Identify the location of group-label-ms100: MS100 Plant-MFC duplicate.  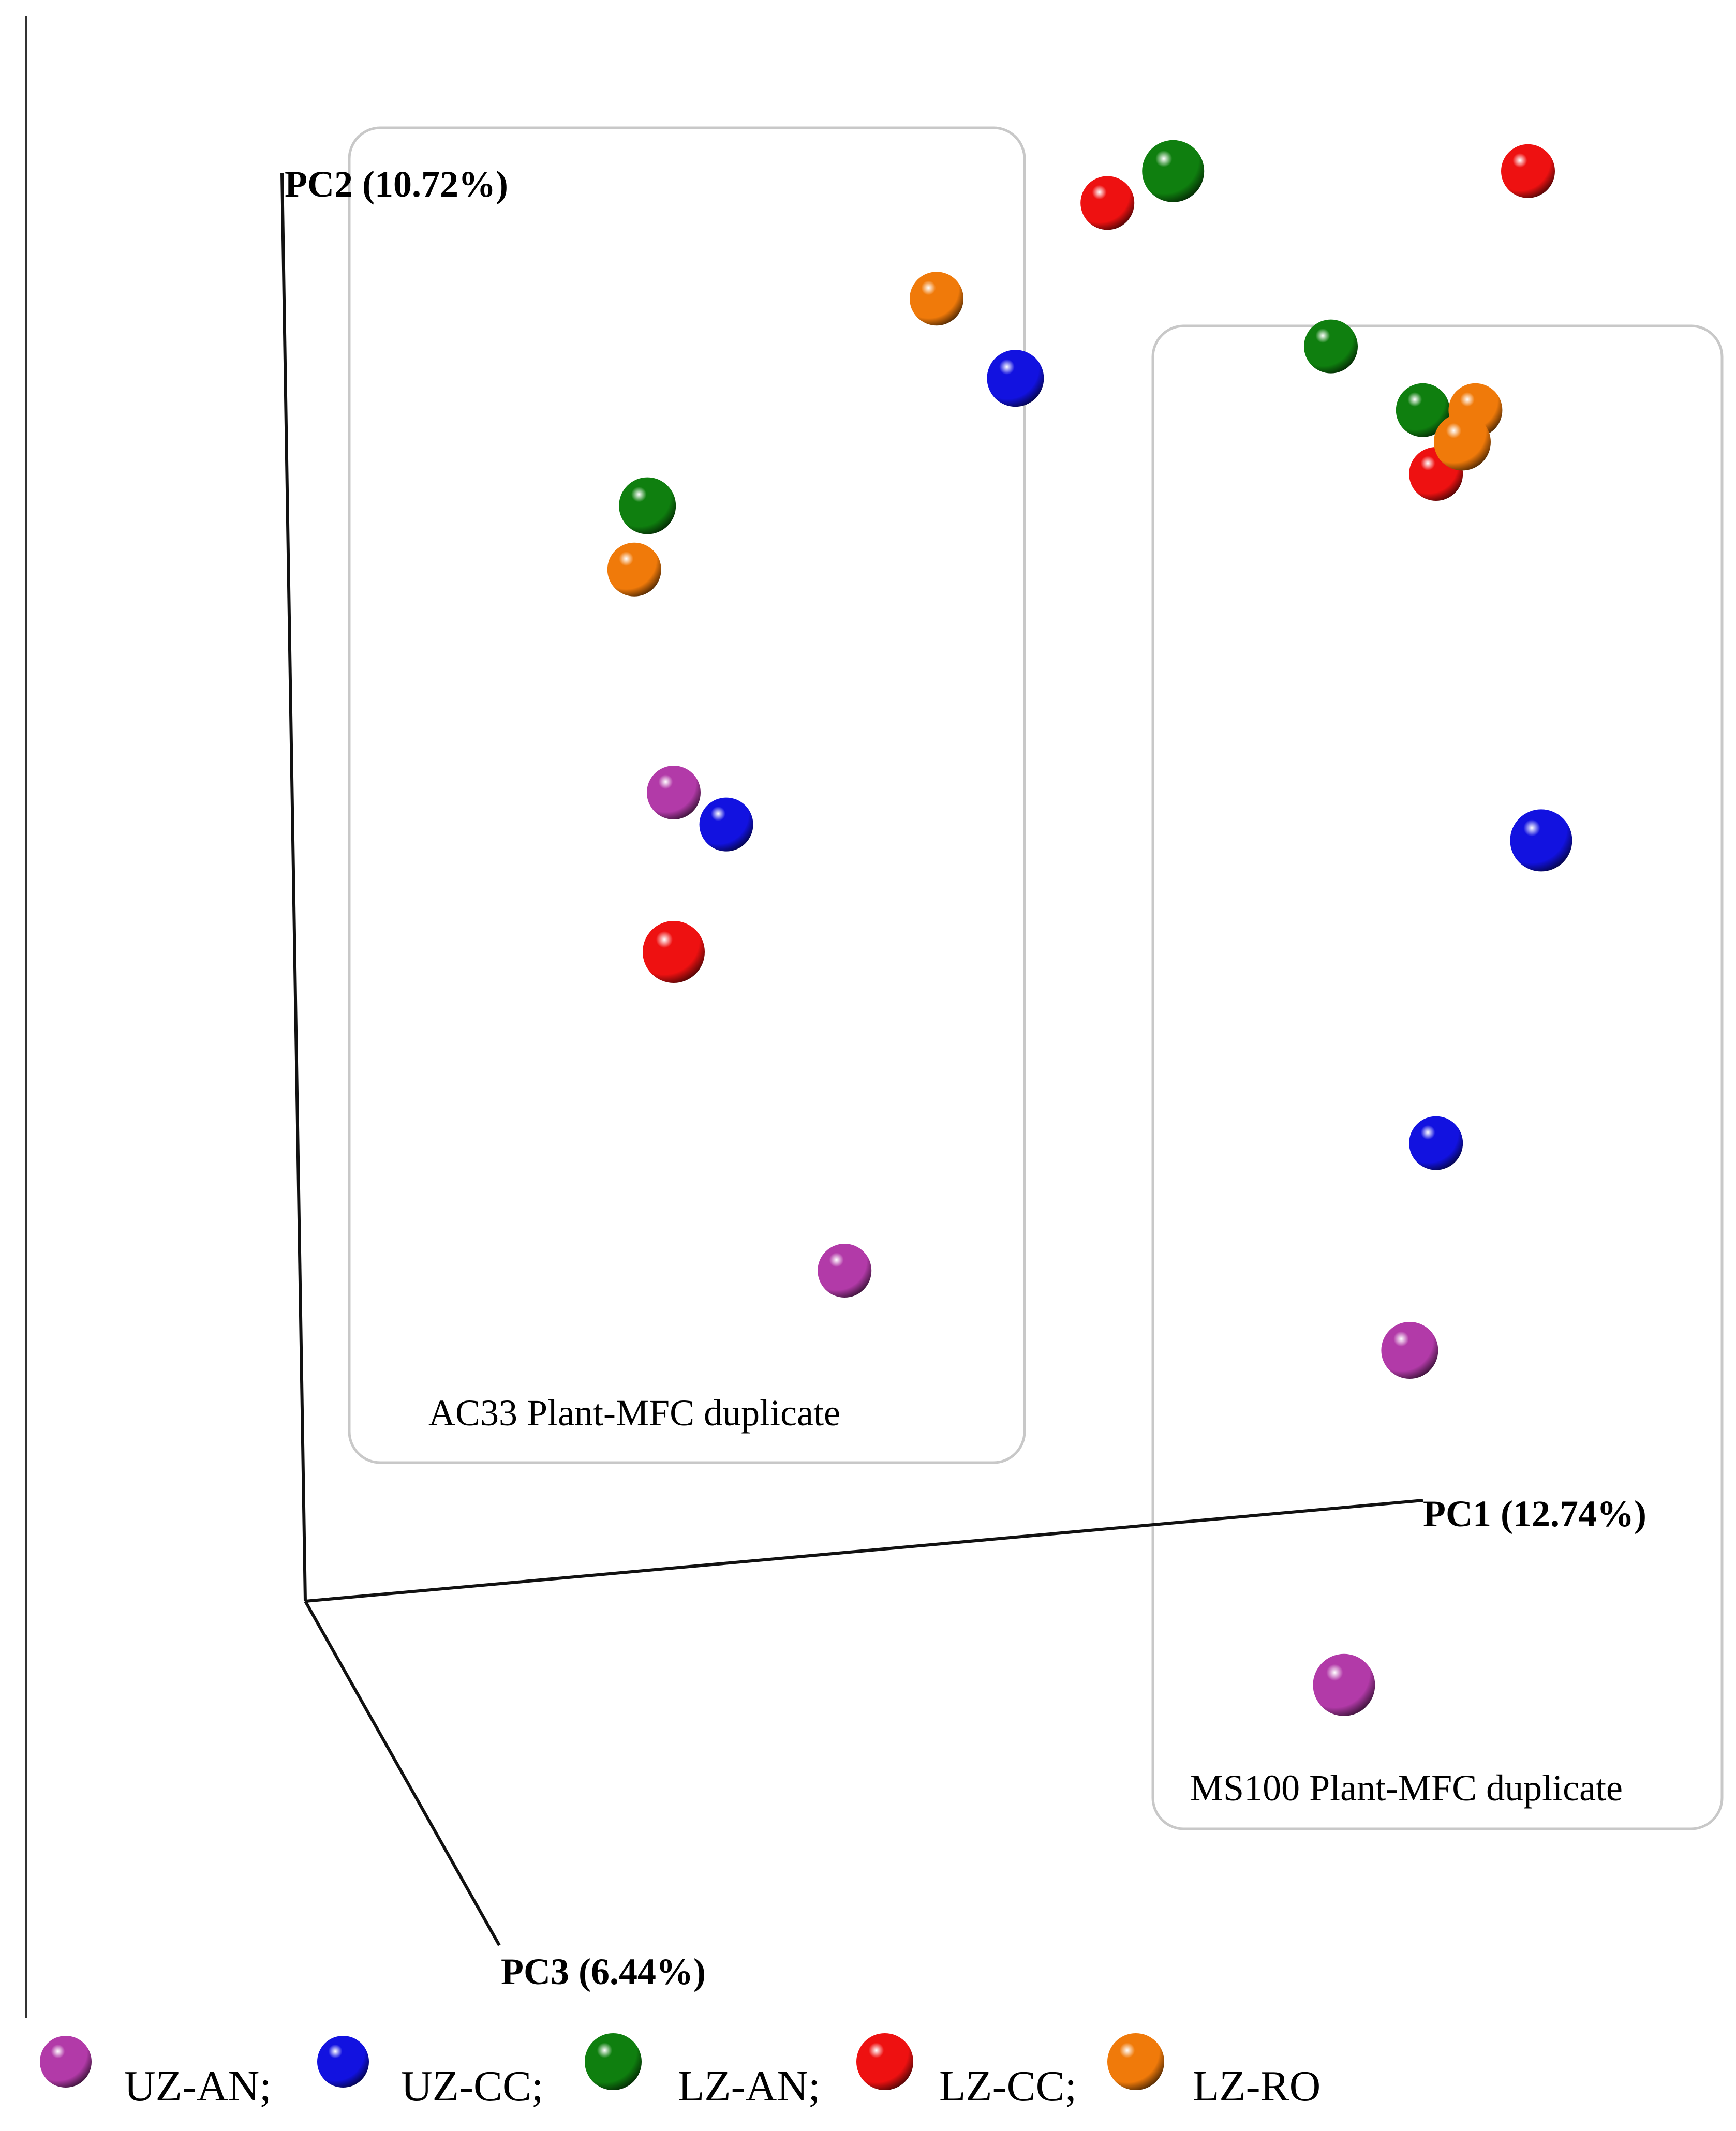
(1406, 1788).